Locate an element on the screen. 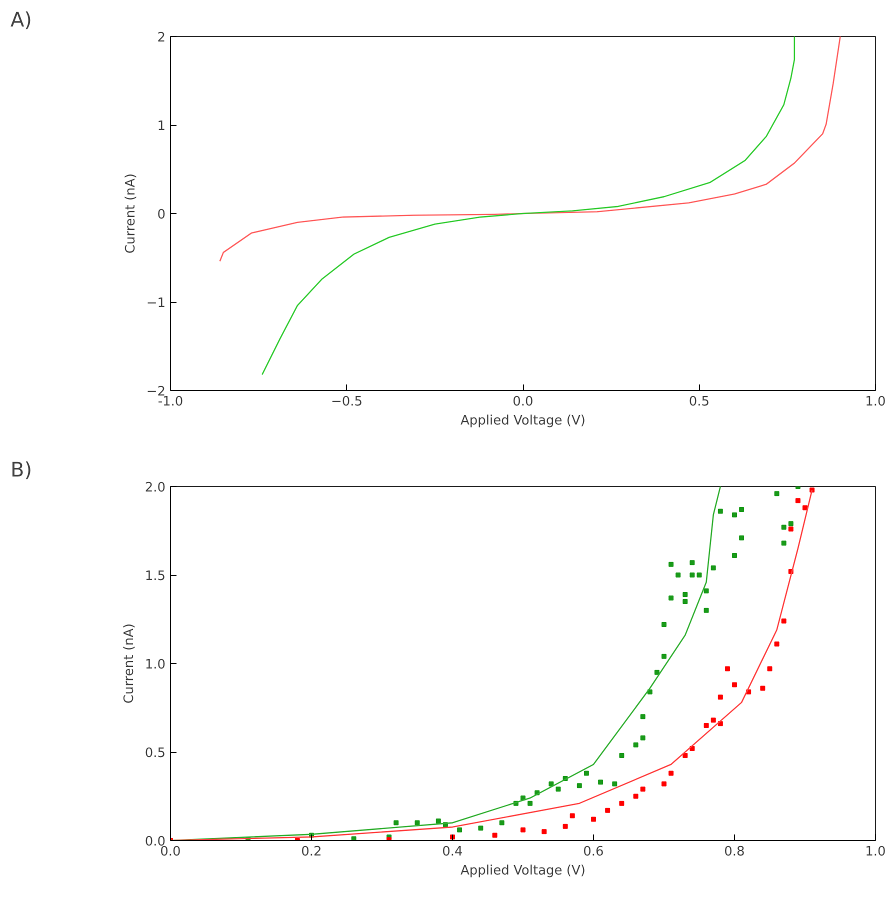  y-tick-label: 1.5 is located at coordinates (155, 576).